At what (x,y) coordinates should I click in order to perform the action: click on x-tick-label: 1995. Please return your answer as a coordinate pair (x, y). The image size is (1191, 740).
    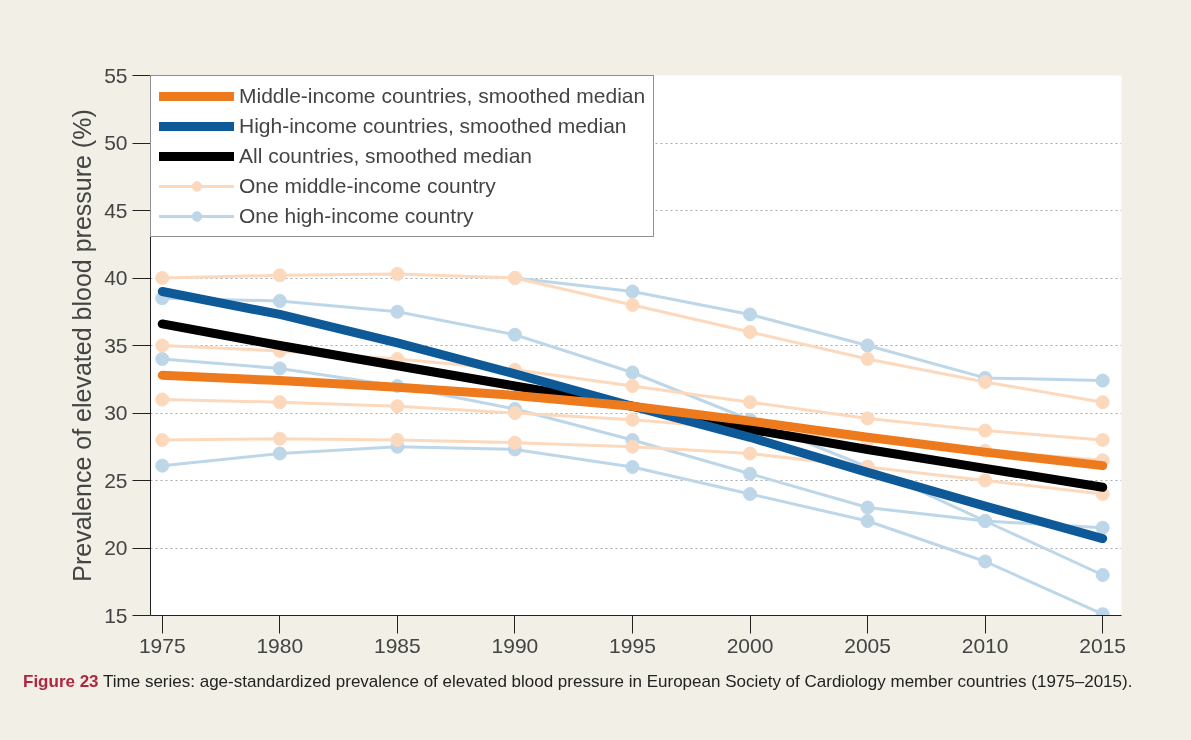
    Looking at the image, I should click on (632, 645).